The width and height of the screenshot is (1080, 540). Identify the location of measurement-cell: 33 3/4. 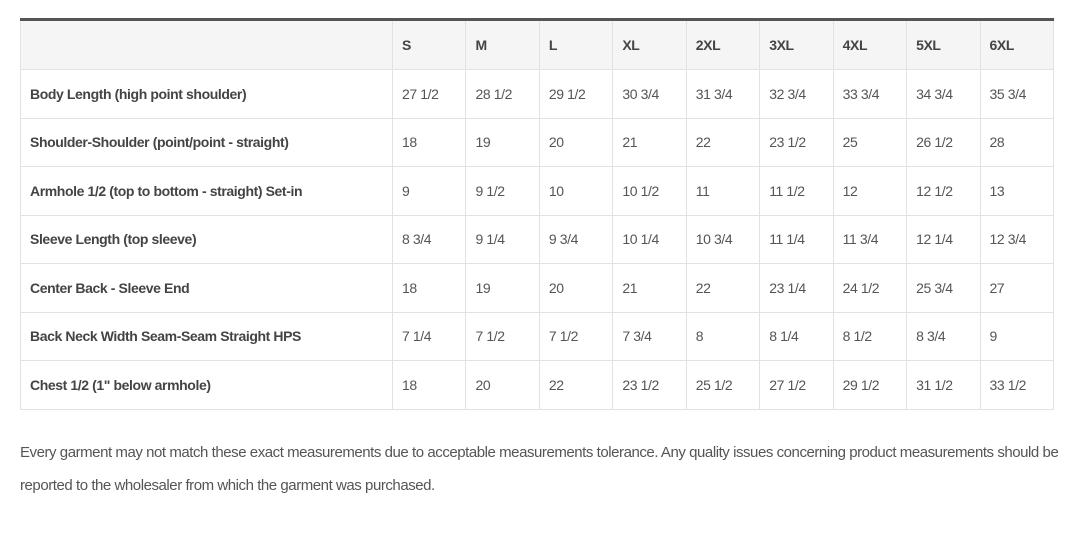
(870, 94).